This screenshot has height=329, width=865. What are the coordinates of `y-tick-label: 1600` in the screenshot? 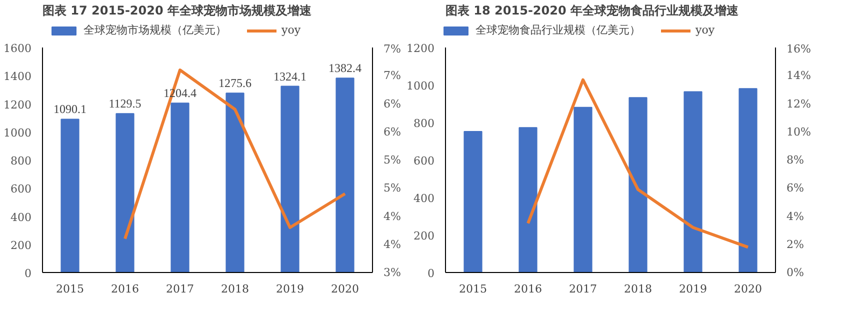 It's located at (18, 48).